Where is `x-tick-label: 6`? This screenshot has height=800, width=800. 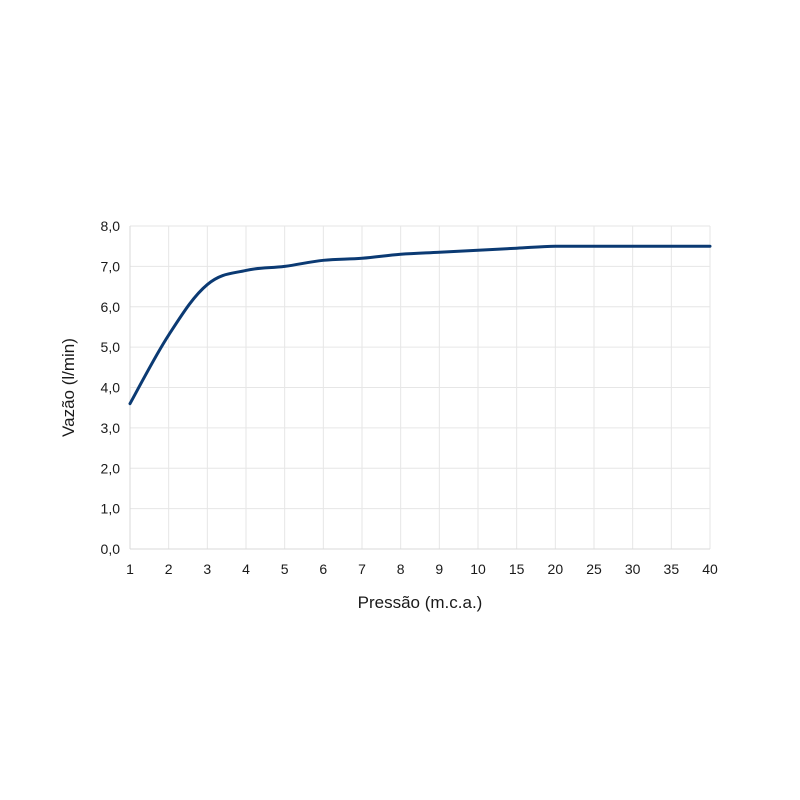 x-tick-label: 6 is located at coordinates (323, 569).